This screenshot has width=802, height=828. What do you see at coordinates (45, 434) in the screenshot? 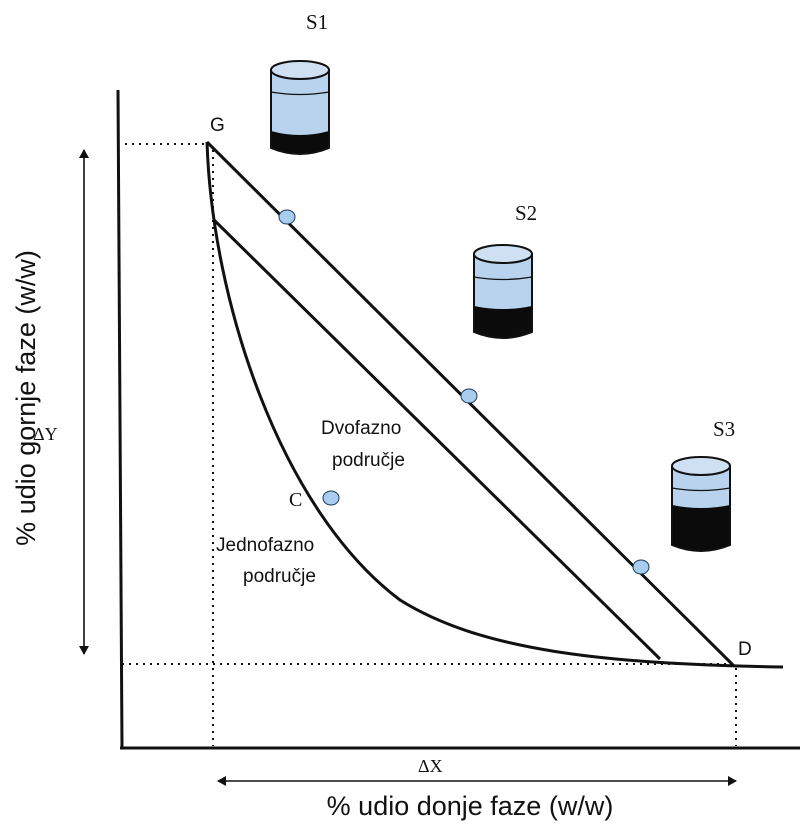
I see `delta-y-label: ΔY` at bounding box center [45, 434].